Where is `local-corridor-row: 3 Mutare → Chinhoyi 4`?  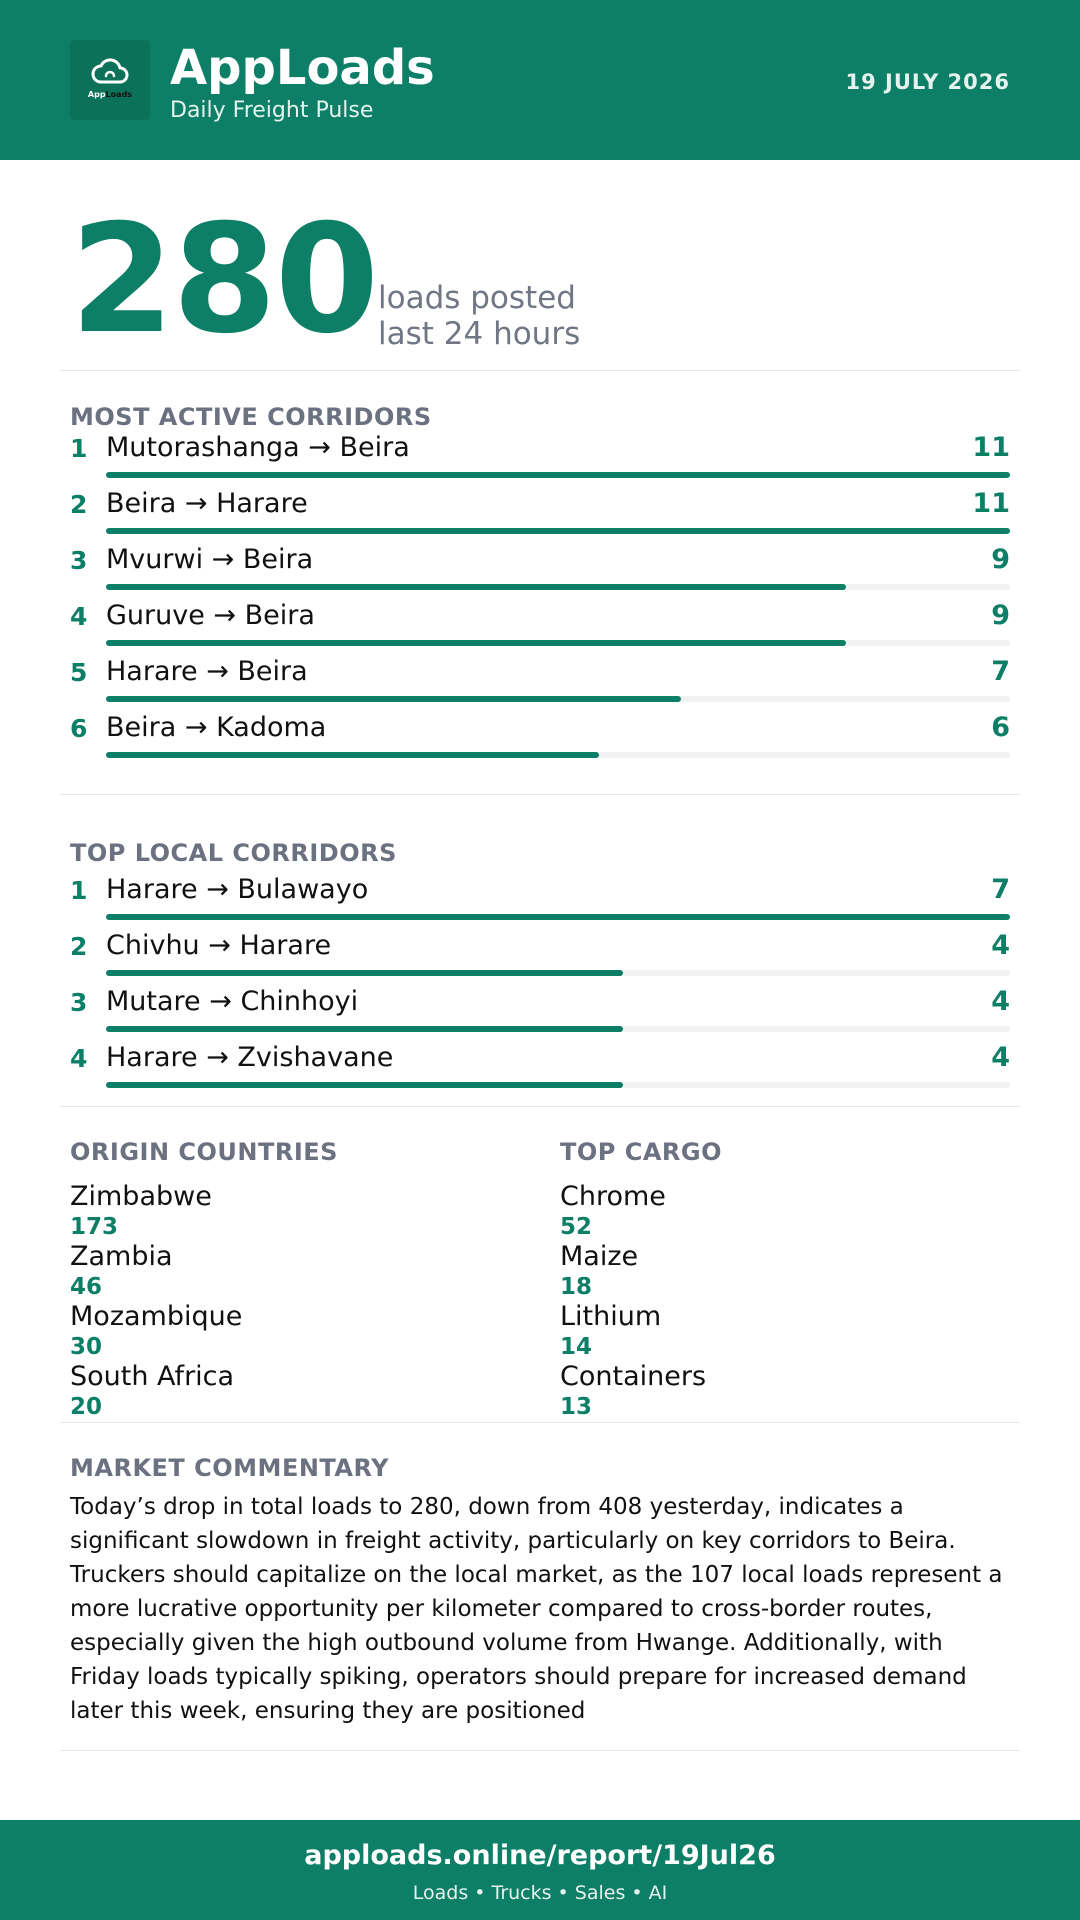 local-corridor-row: 3 Mutare → Chinhoyi 4 is located at coordinates (540, 1014).